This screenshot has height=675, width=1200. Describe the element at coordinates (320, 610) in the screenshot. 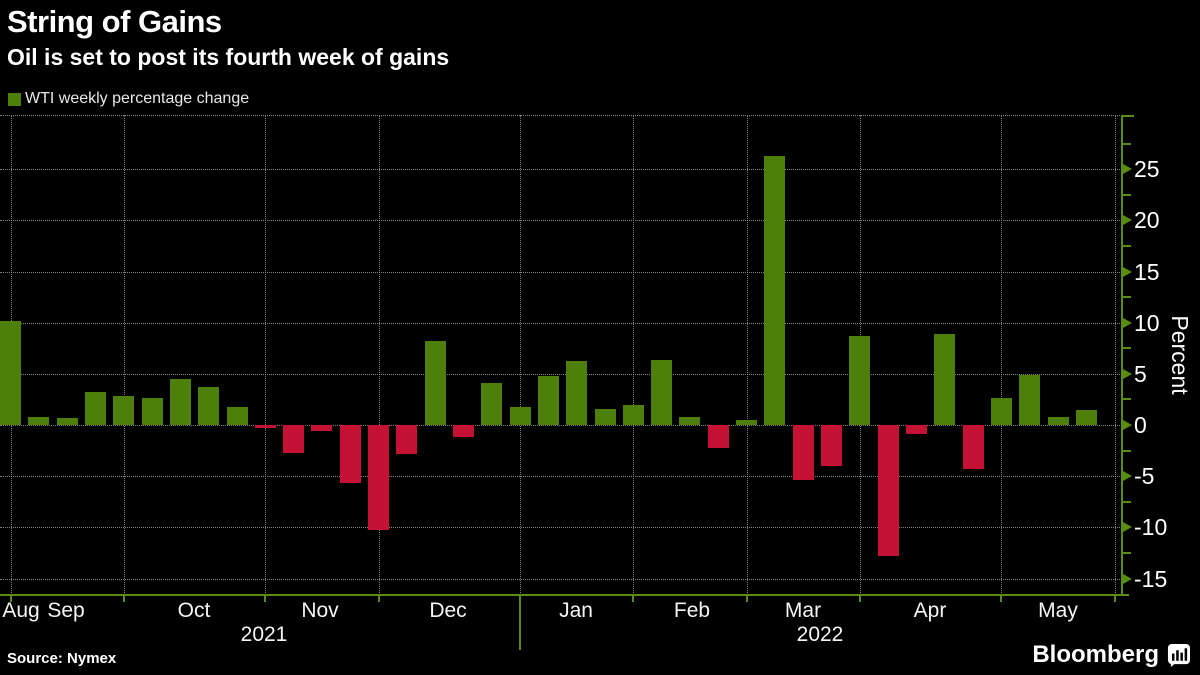

I see `x-month-label-nov: Nov` at that location.